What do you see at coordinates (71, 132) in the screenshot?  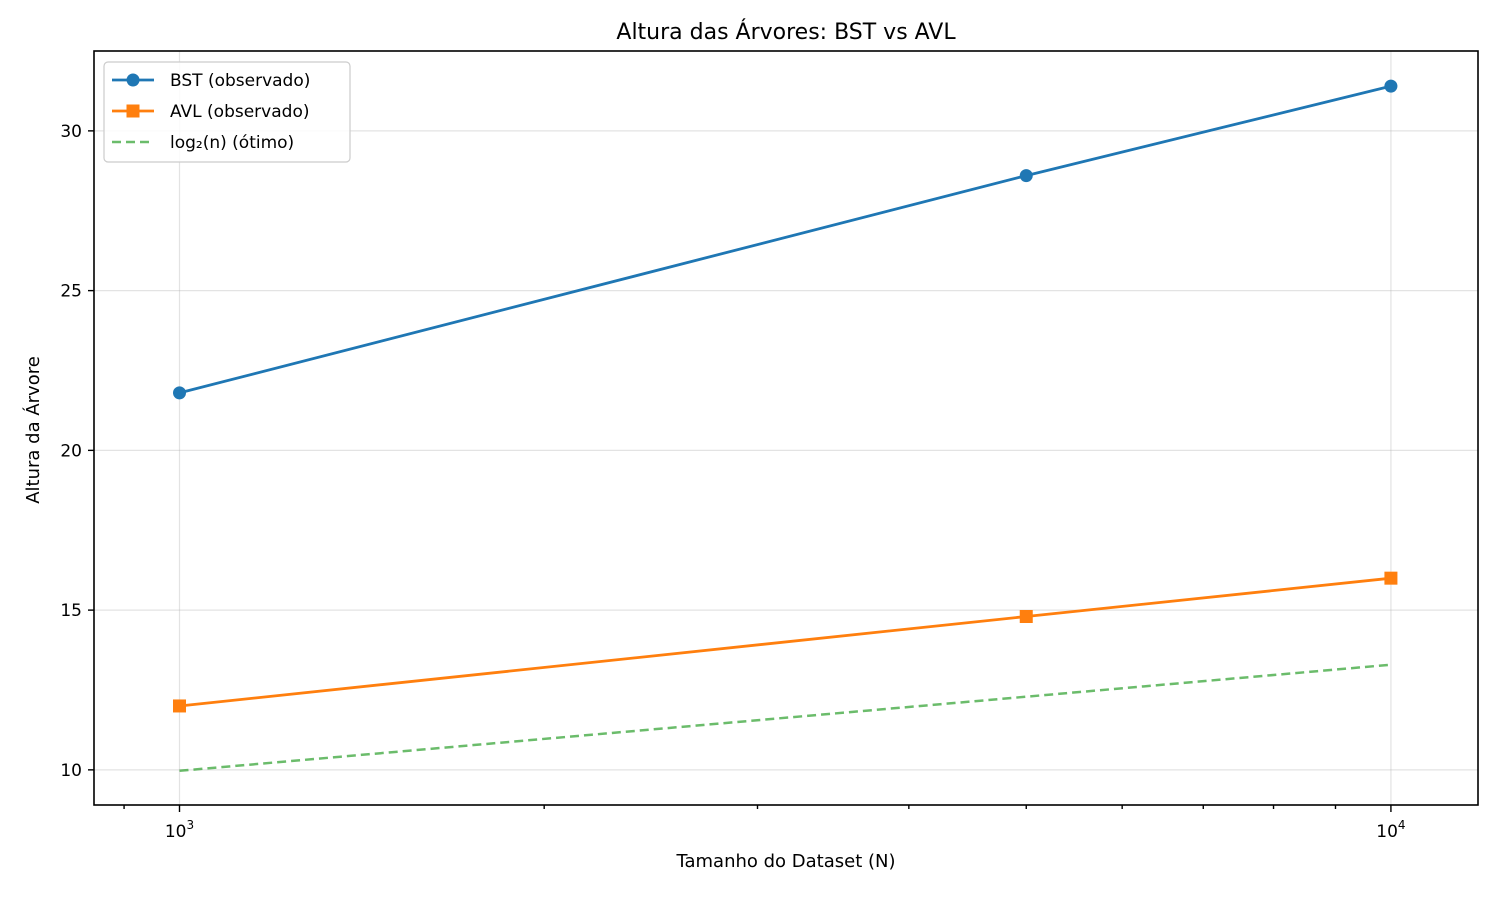 I see `y-tick-label: 30` at bounding box center [71, 132].